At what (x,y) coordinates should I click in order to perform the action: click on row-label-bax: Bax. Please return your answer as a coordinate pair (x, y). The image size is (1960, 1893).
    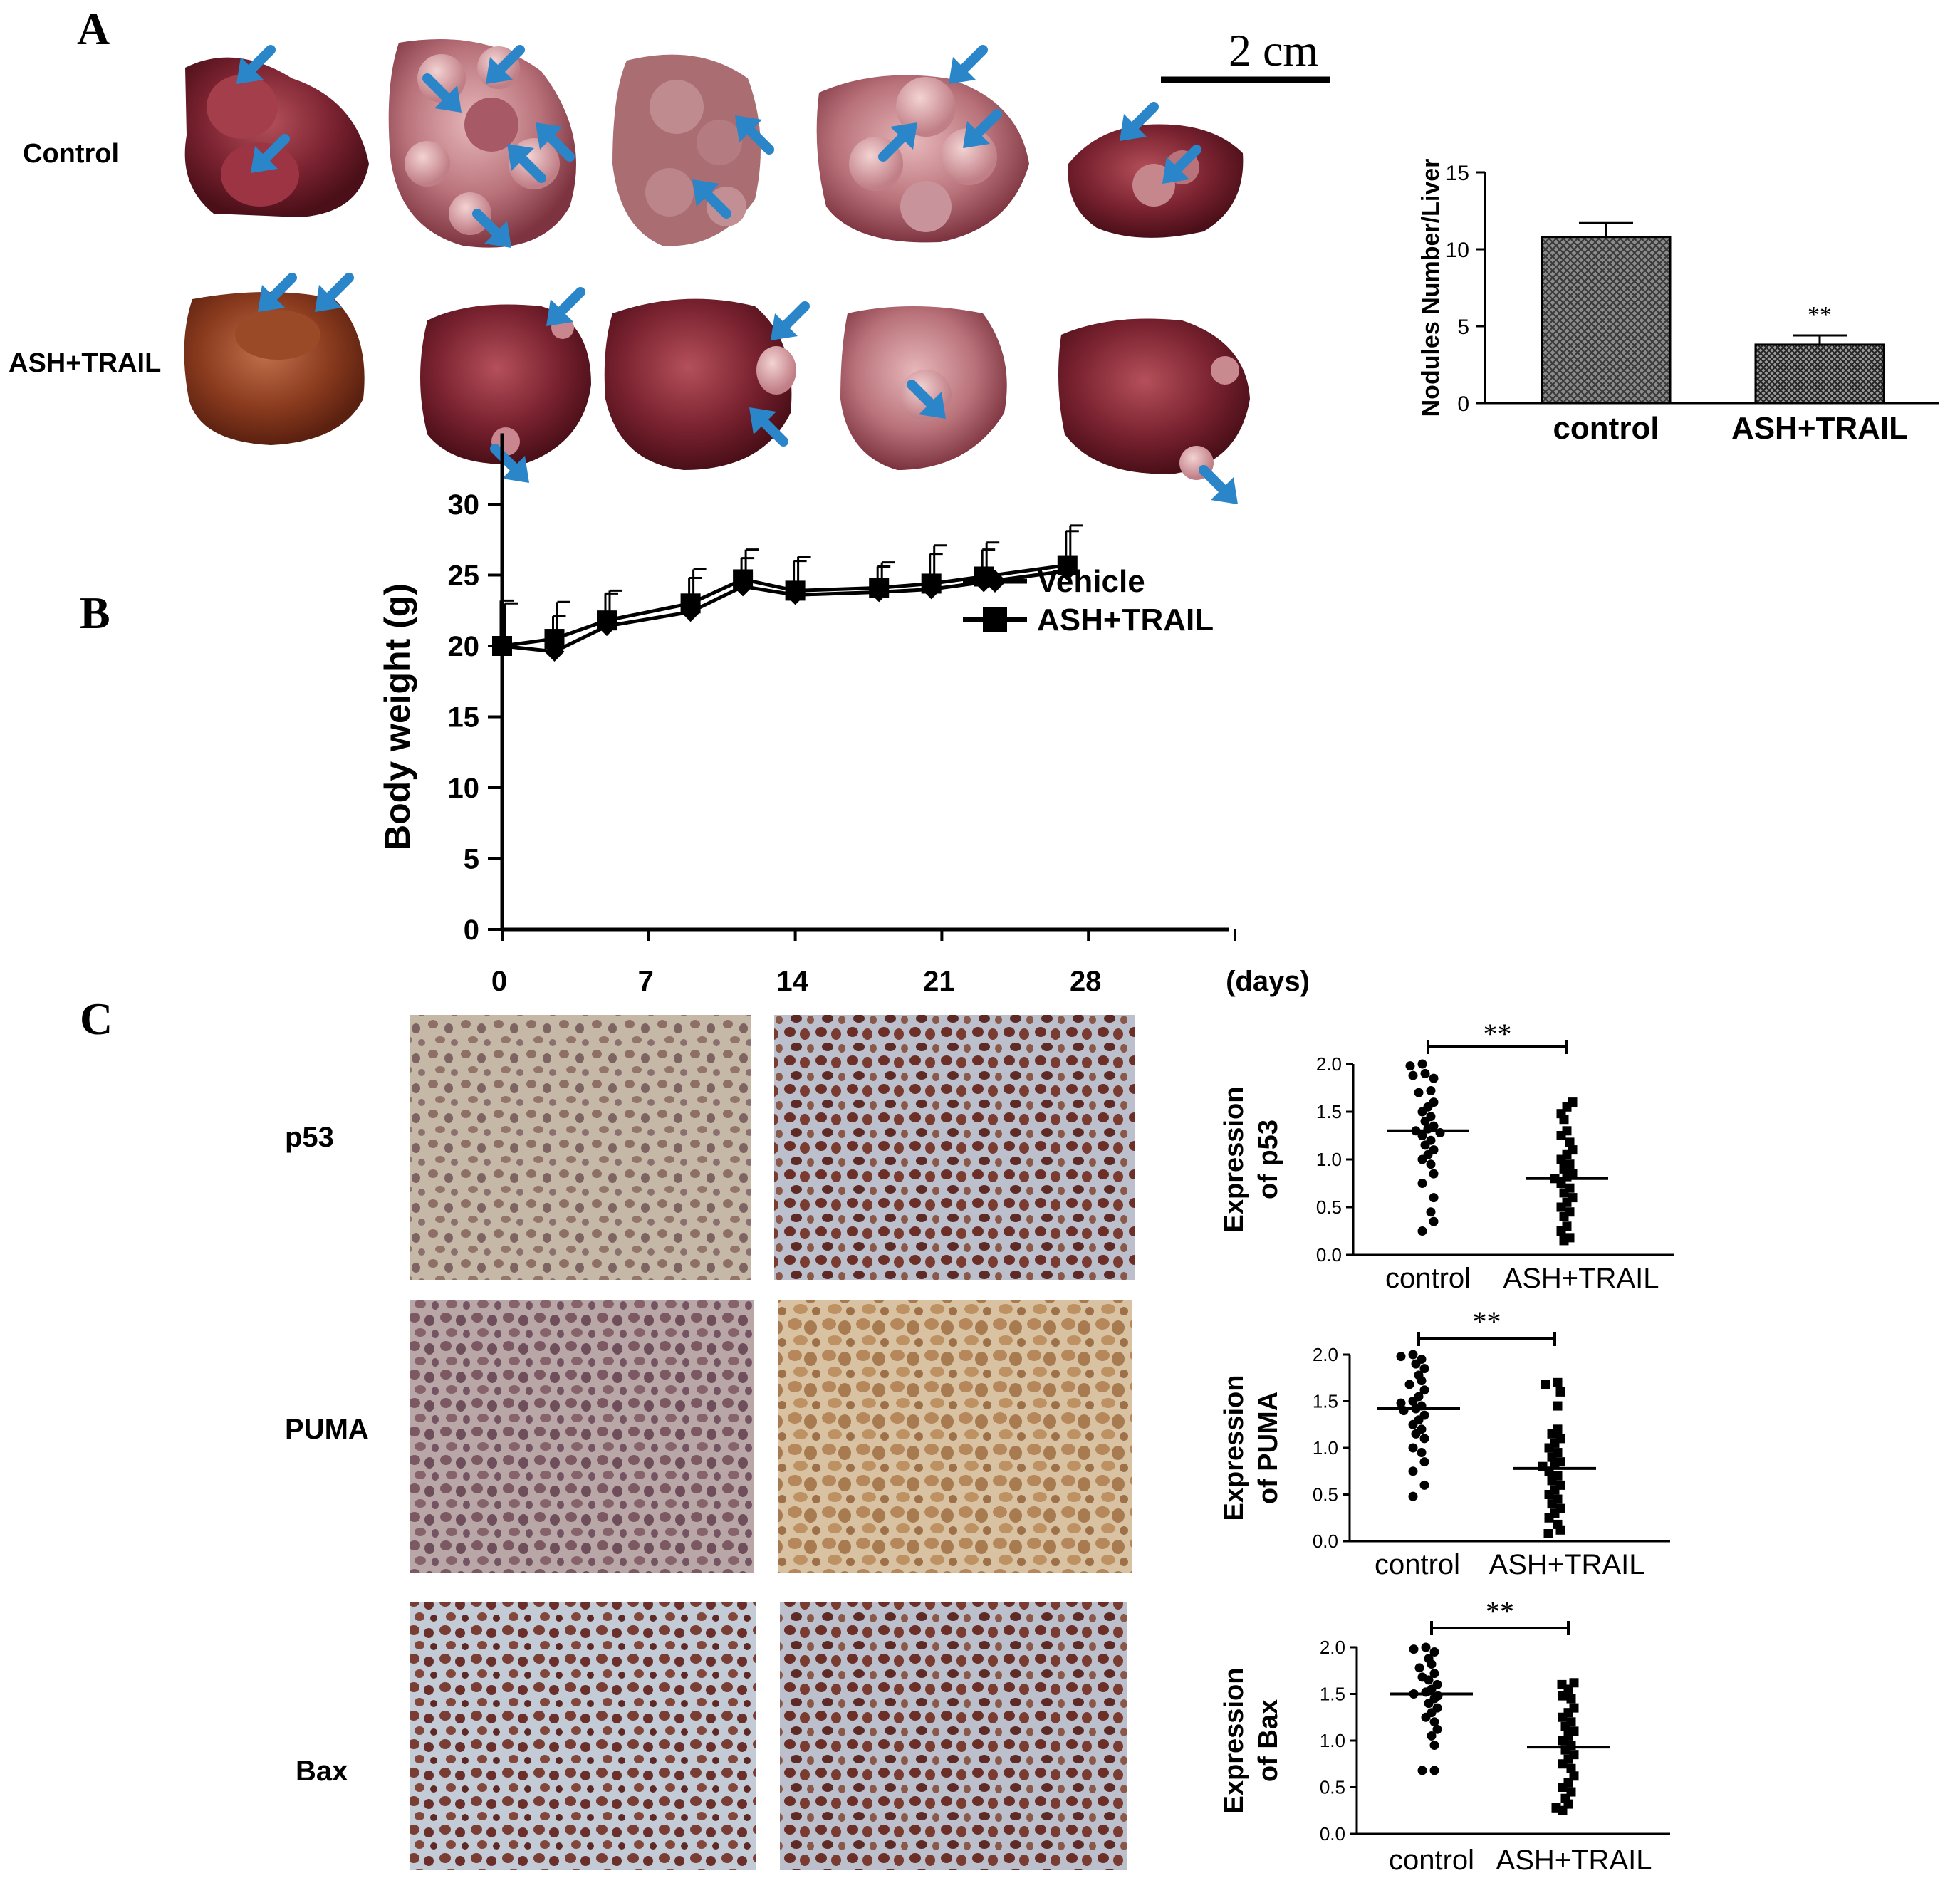
    Looking at the image, I should click on (322, 1771).